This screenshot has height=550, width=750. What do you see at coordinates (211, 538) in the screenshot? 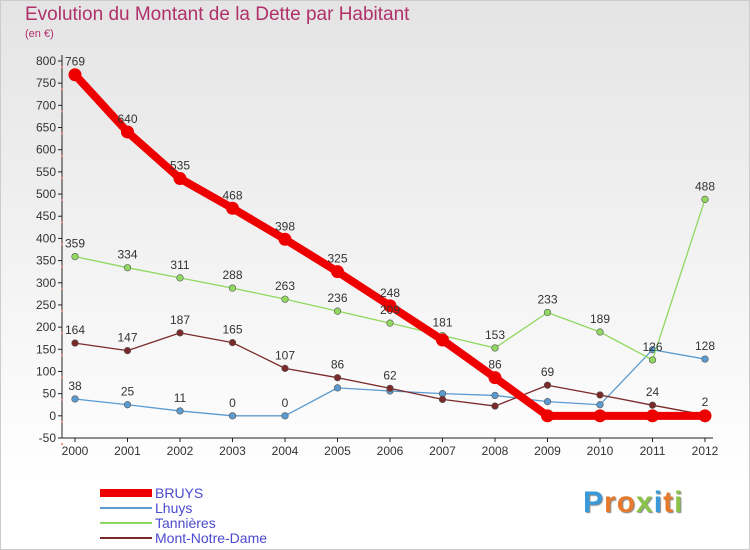
I see `legend-label: Mont-Notre-Dame` at bounding box center [211, 538].